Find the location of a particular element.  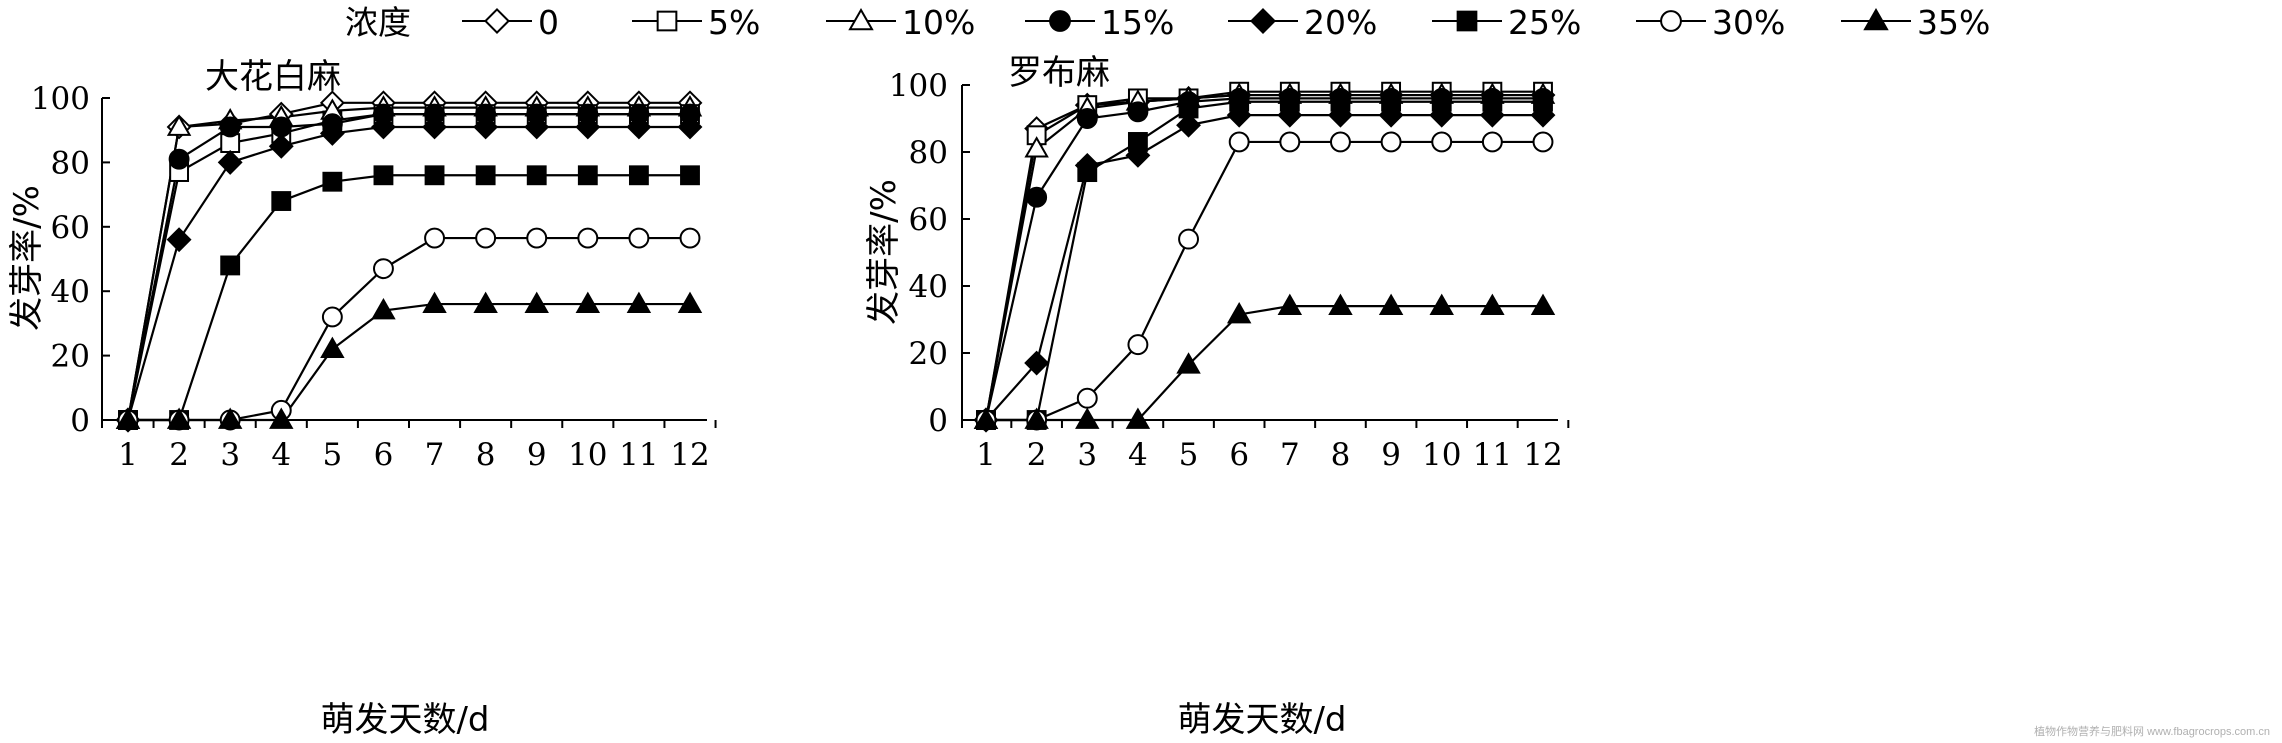

legend-entry: 25% is located at coordinates (1506, 22).